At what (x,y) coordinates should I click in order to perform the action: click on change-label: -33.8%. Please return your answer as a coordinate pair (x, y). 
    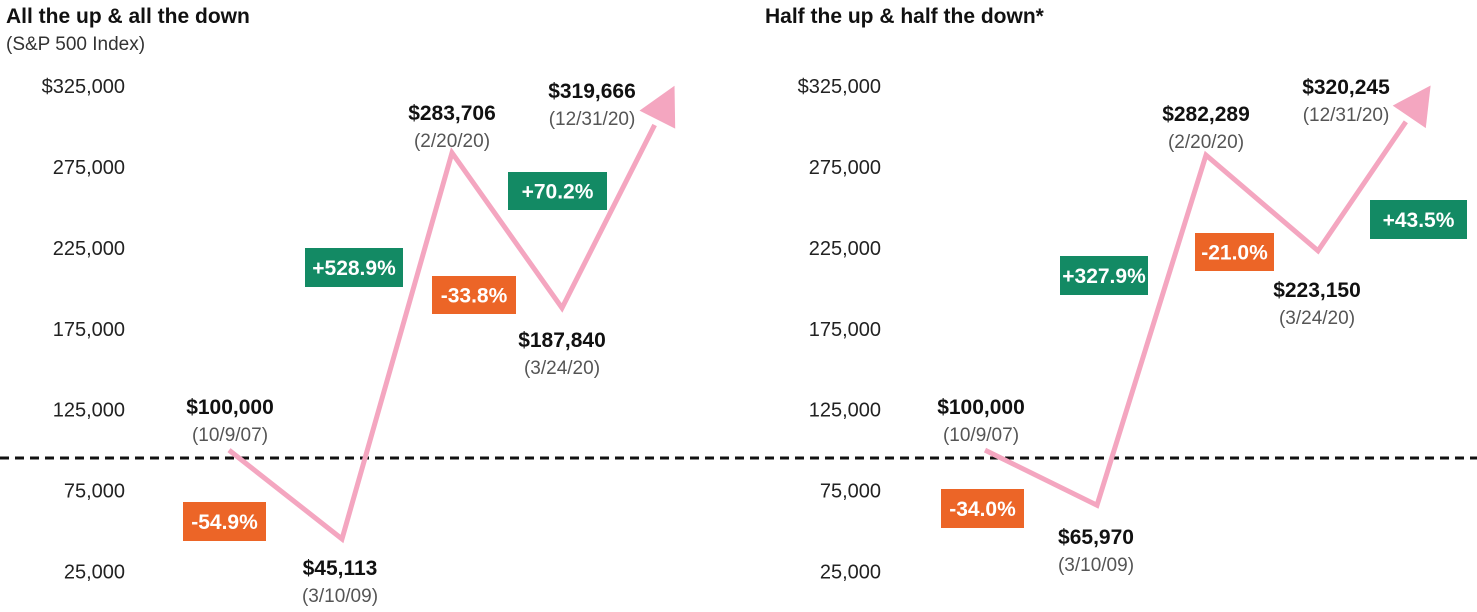
    Looking at the image, I should click on (474, 296).